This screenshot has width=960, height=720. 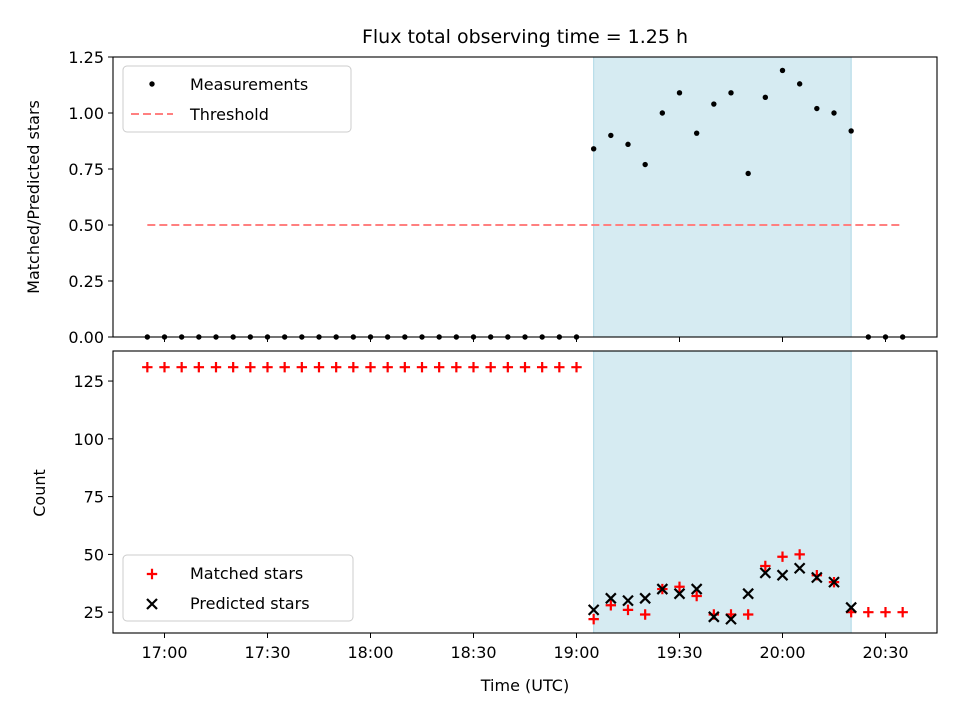 I want to click on x-tick-label: 18:30, so click(x=473, y=652).